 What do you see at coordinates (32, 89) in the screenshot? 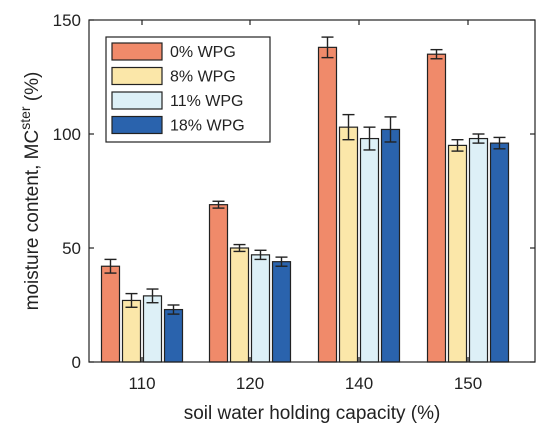
I see `y-axis-label-suffix: (%)` at bounding box center [32, 89].